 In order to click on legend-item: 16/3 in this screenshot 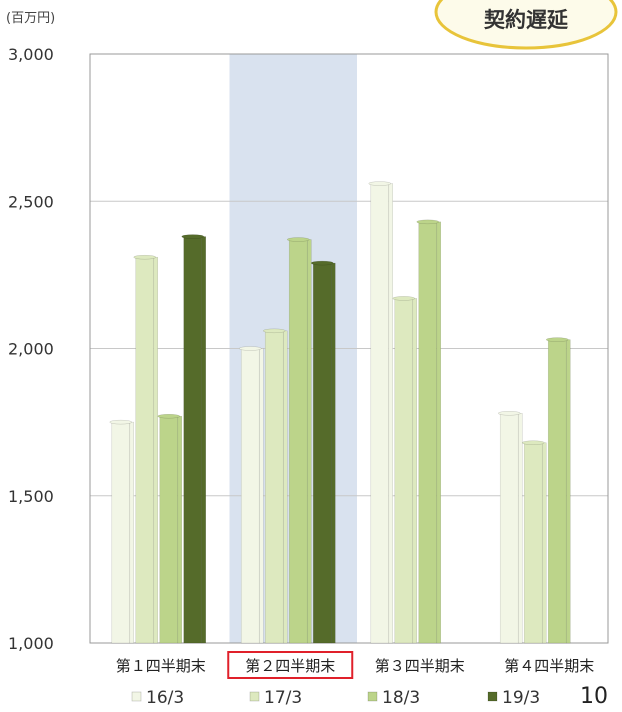, I will do `click(157, 698)`.